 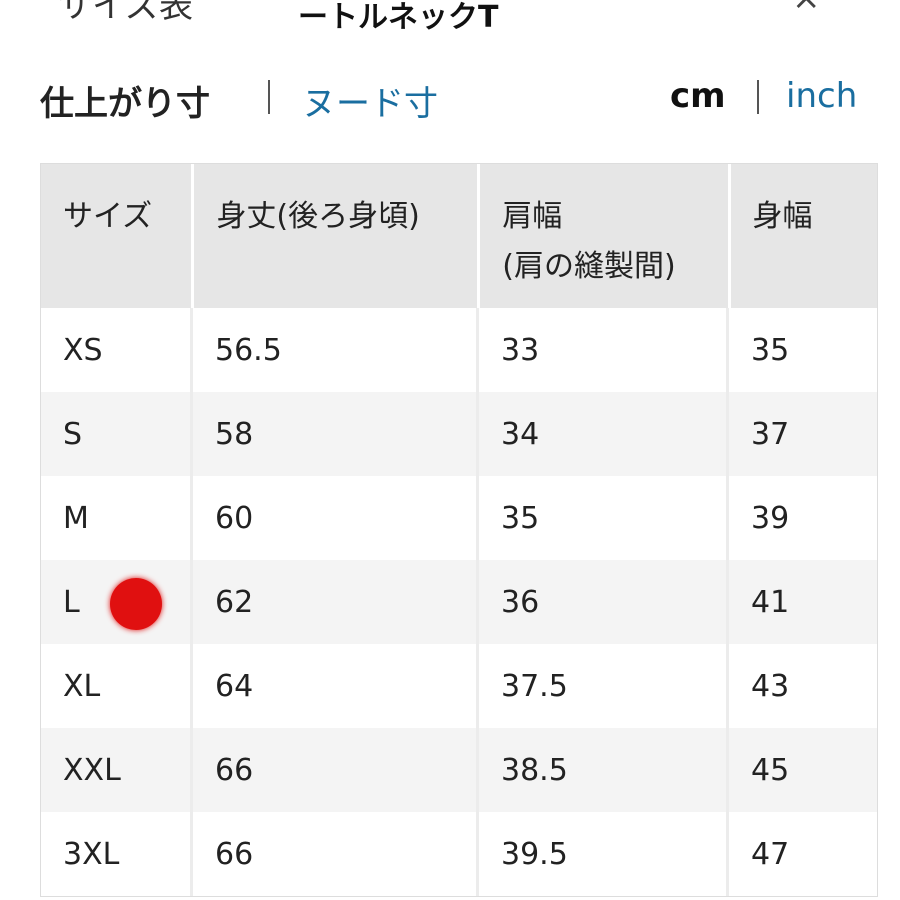 I want to click on table-cell: 41, so click(x=803, y=602).